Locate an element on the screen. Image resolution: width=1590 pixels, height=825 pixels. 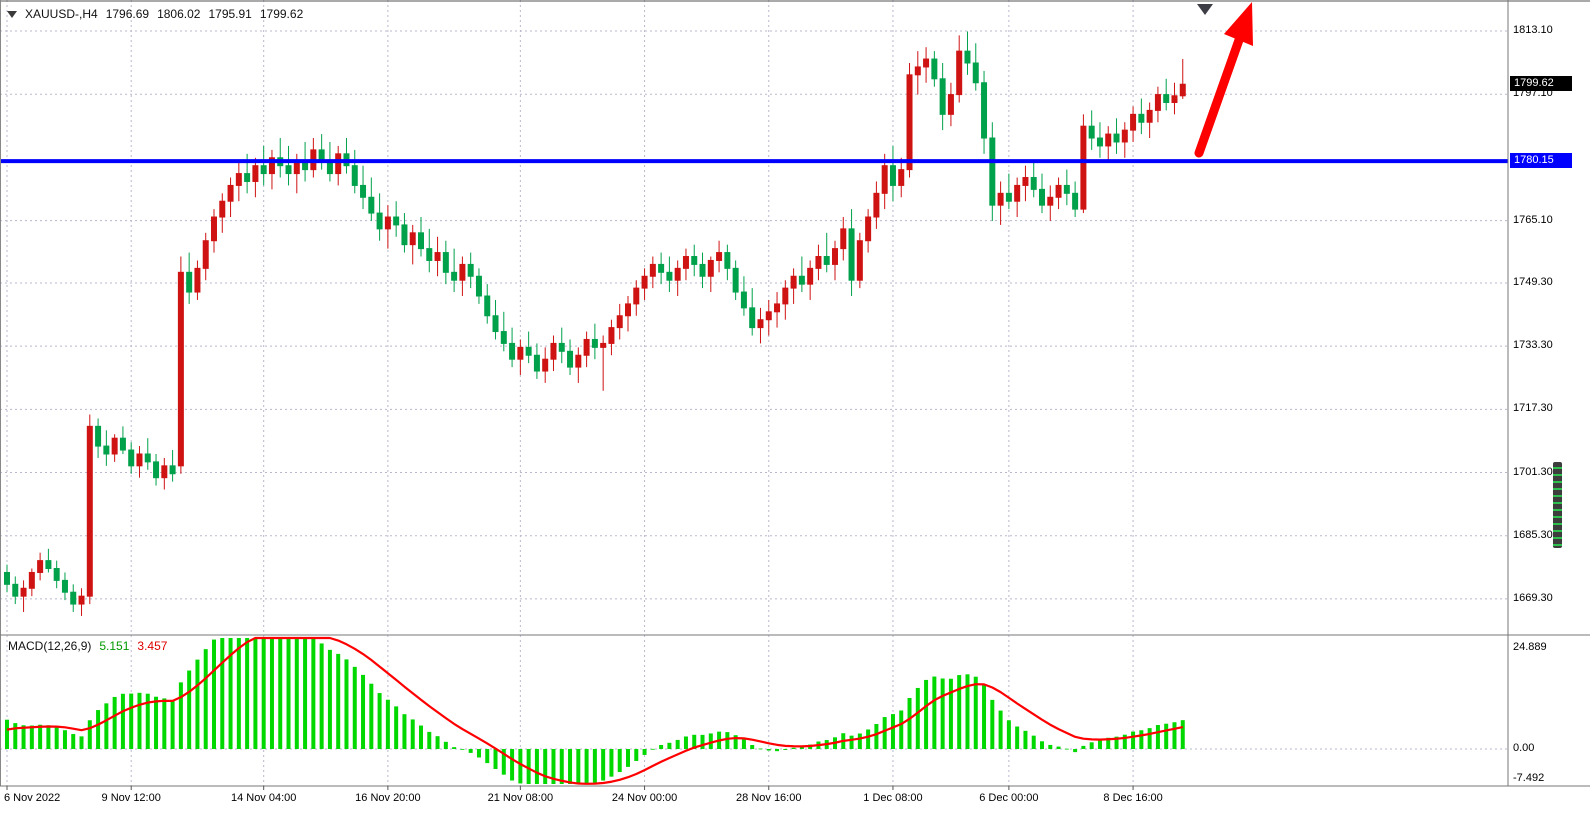
trend-arrow-shaft is located at coordinates (1219, 96).